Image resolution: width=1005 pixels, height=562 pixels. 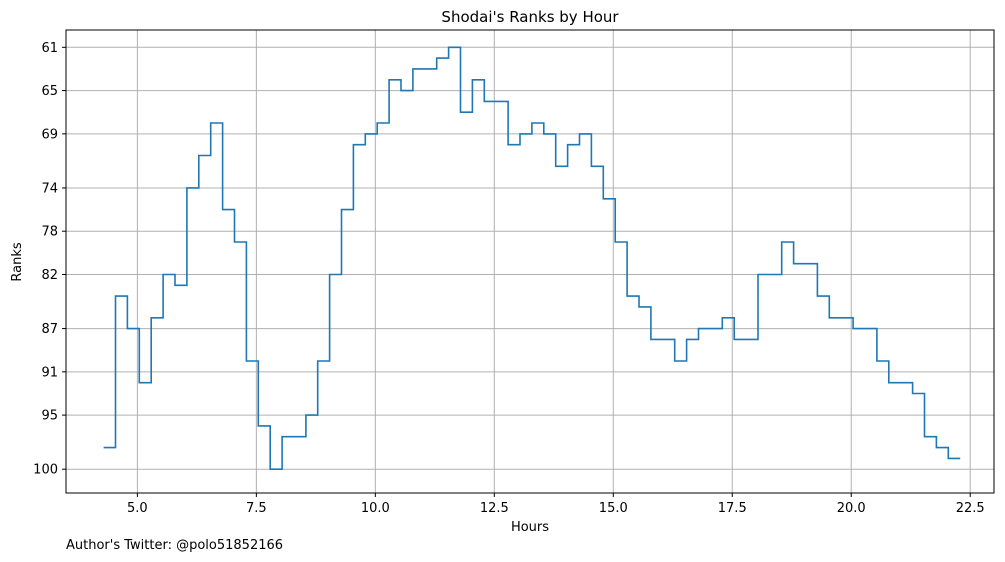 I want to click on x-tick-label: 5.0, so click(x=137, y=508).